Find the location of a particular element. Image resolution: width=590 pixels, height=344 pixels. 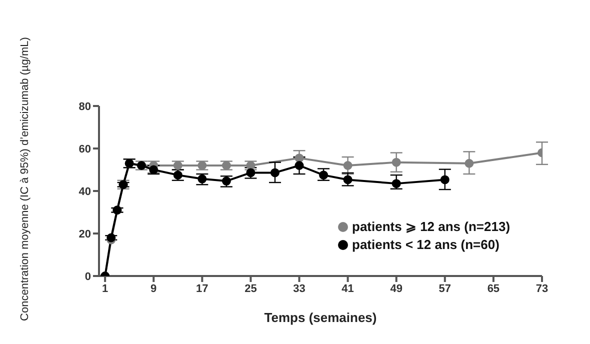

x-tick-label: 41 is located at coordinates (348, 288).